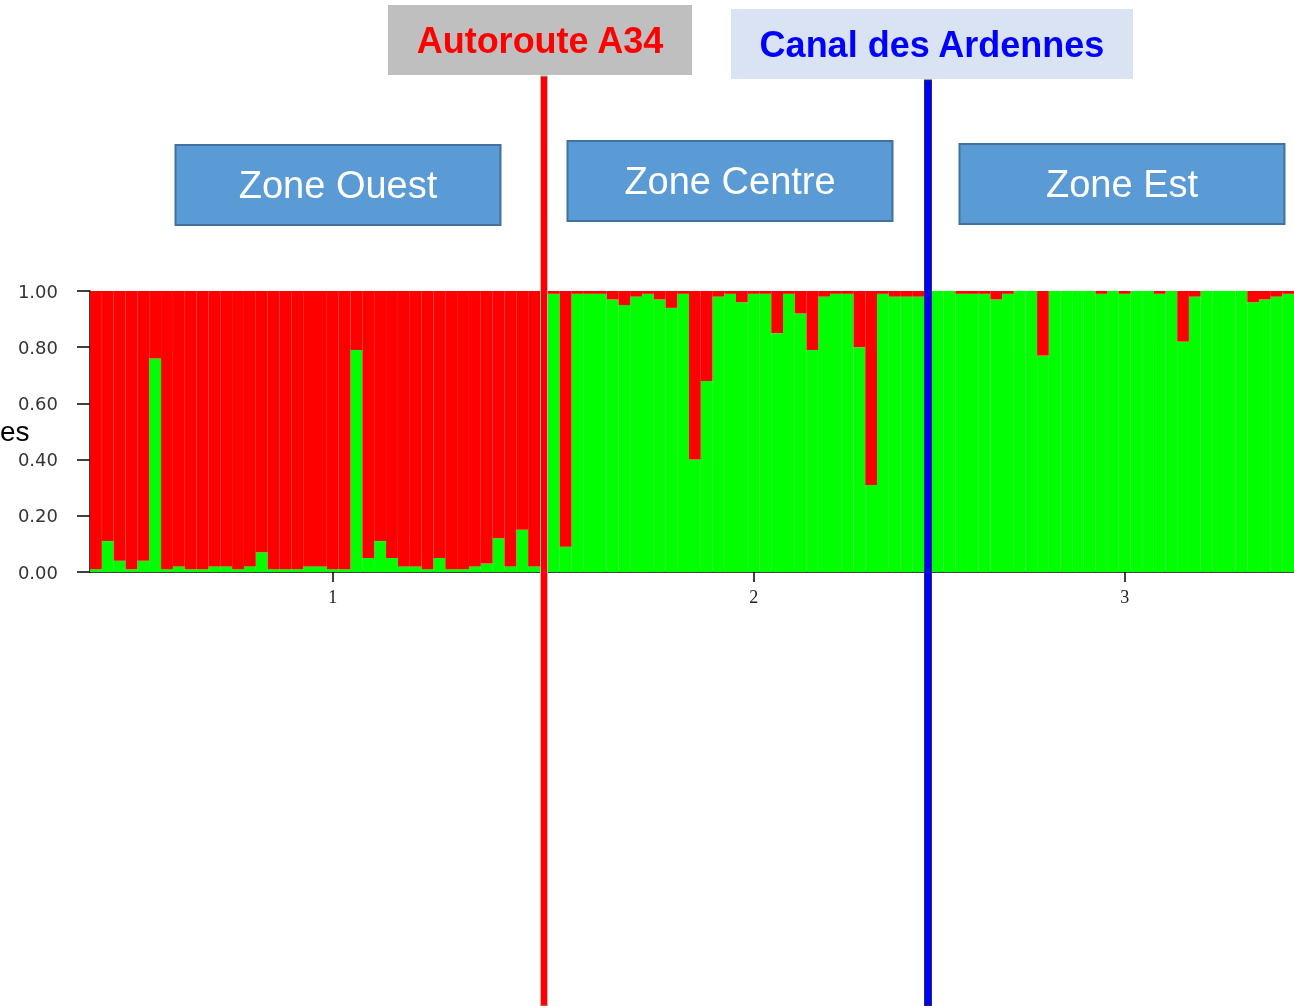  I want to click on y-tick-label: 0.20, so click(37, 516).